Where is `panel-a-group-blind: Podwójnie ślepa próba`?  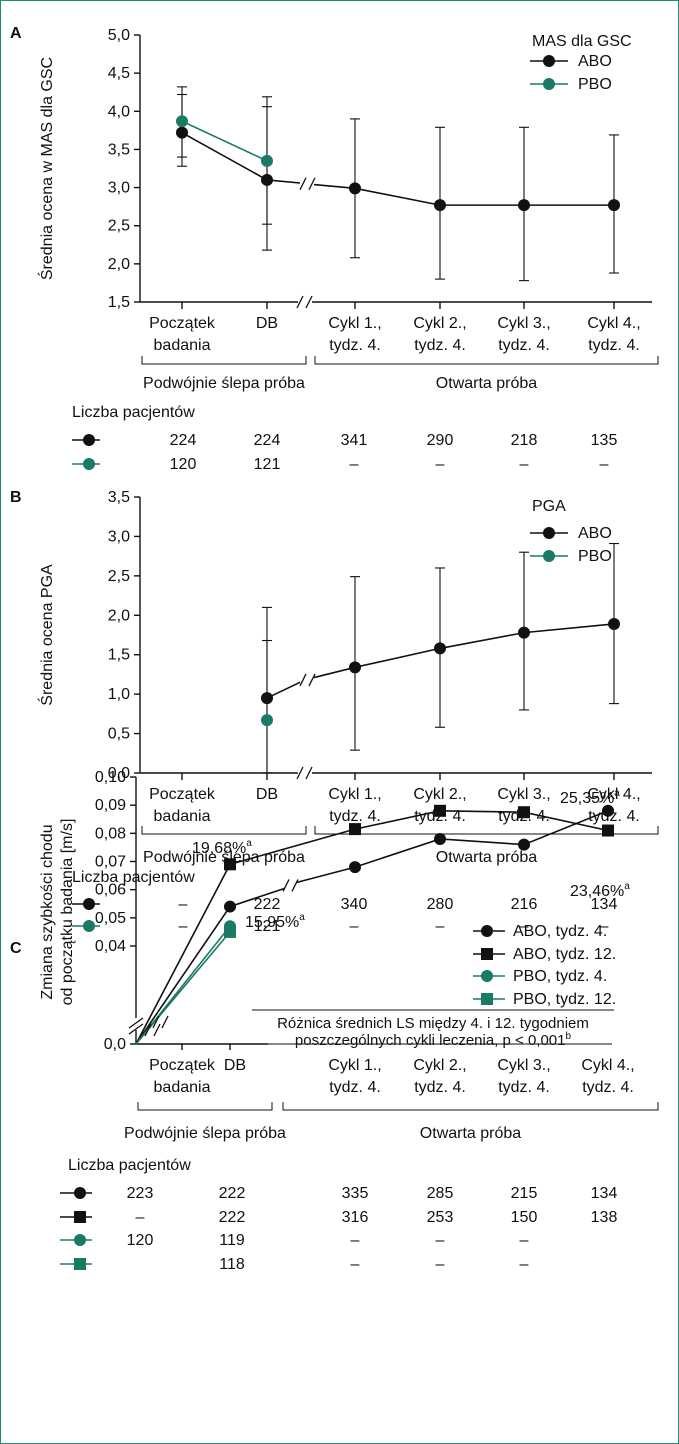
panel-a-group-blind: Podwójnie ślepa próba is located at coordinates (224, 383).